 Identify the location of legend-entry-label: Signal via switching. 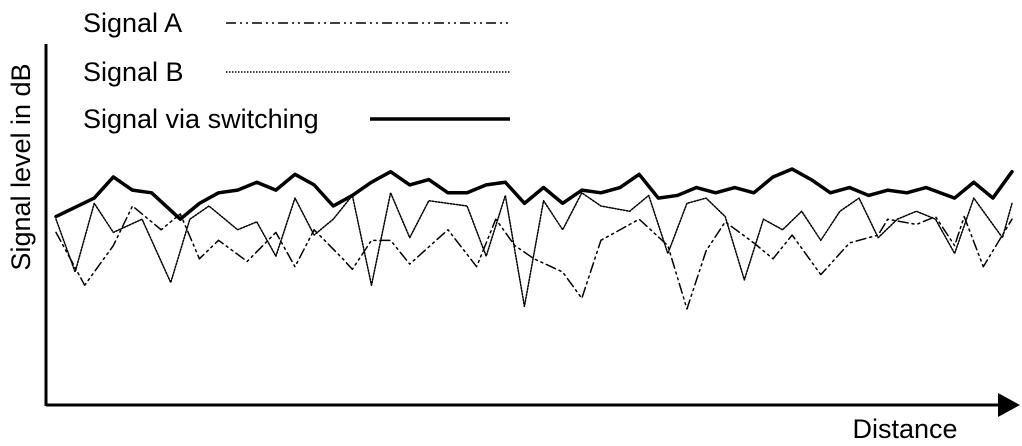
(201, 119).